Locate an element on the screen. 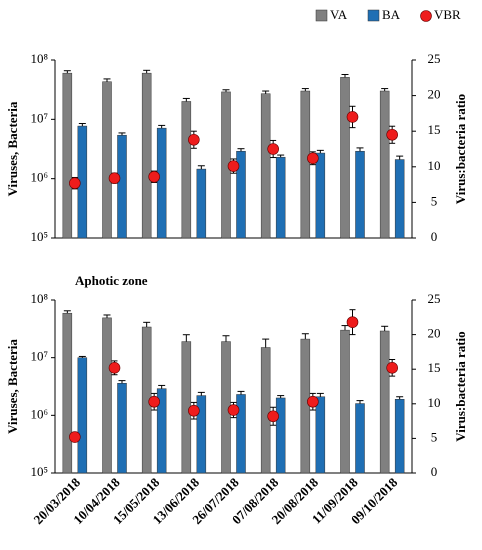  legend-label: VBR is located at coordinates (447, 14).